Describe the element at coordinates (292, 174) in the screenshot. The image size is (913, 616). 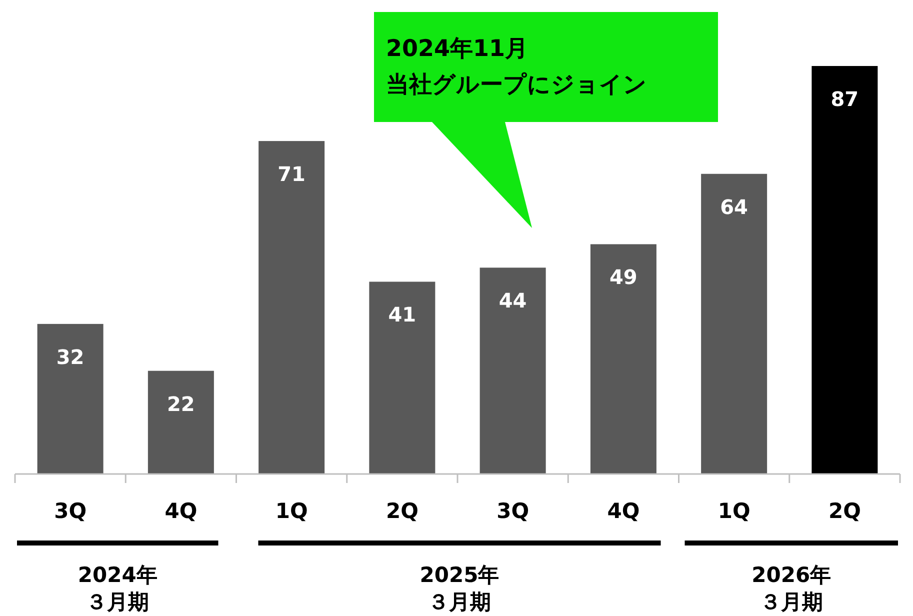
I see `data-label: 71` at that location.